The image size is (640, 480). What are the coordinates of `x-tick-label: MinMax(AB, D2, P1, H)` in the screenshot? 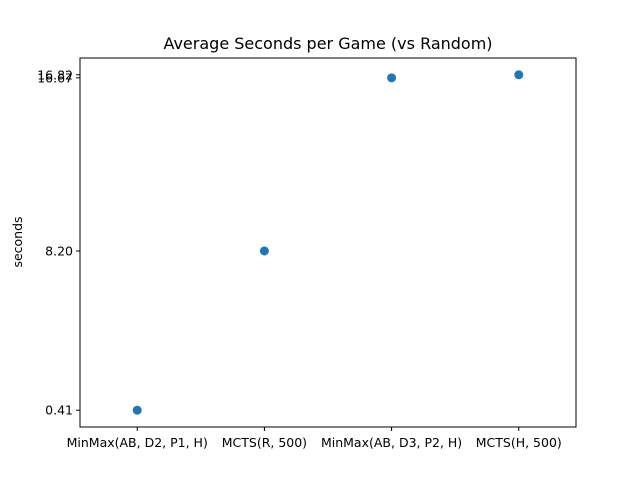 It's located at (137, 442).